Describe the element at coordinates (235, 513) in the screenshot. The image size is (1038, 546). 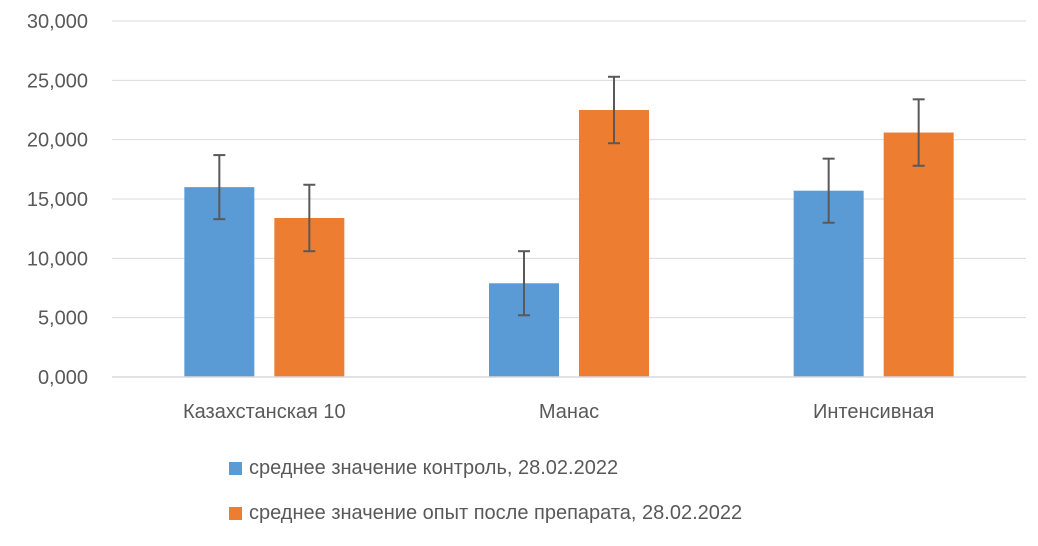
I see `legend-swatch-experiment` at that location.